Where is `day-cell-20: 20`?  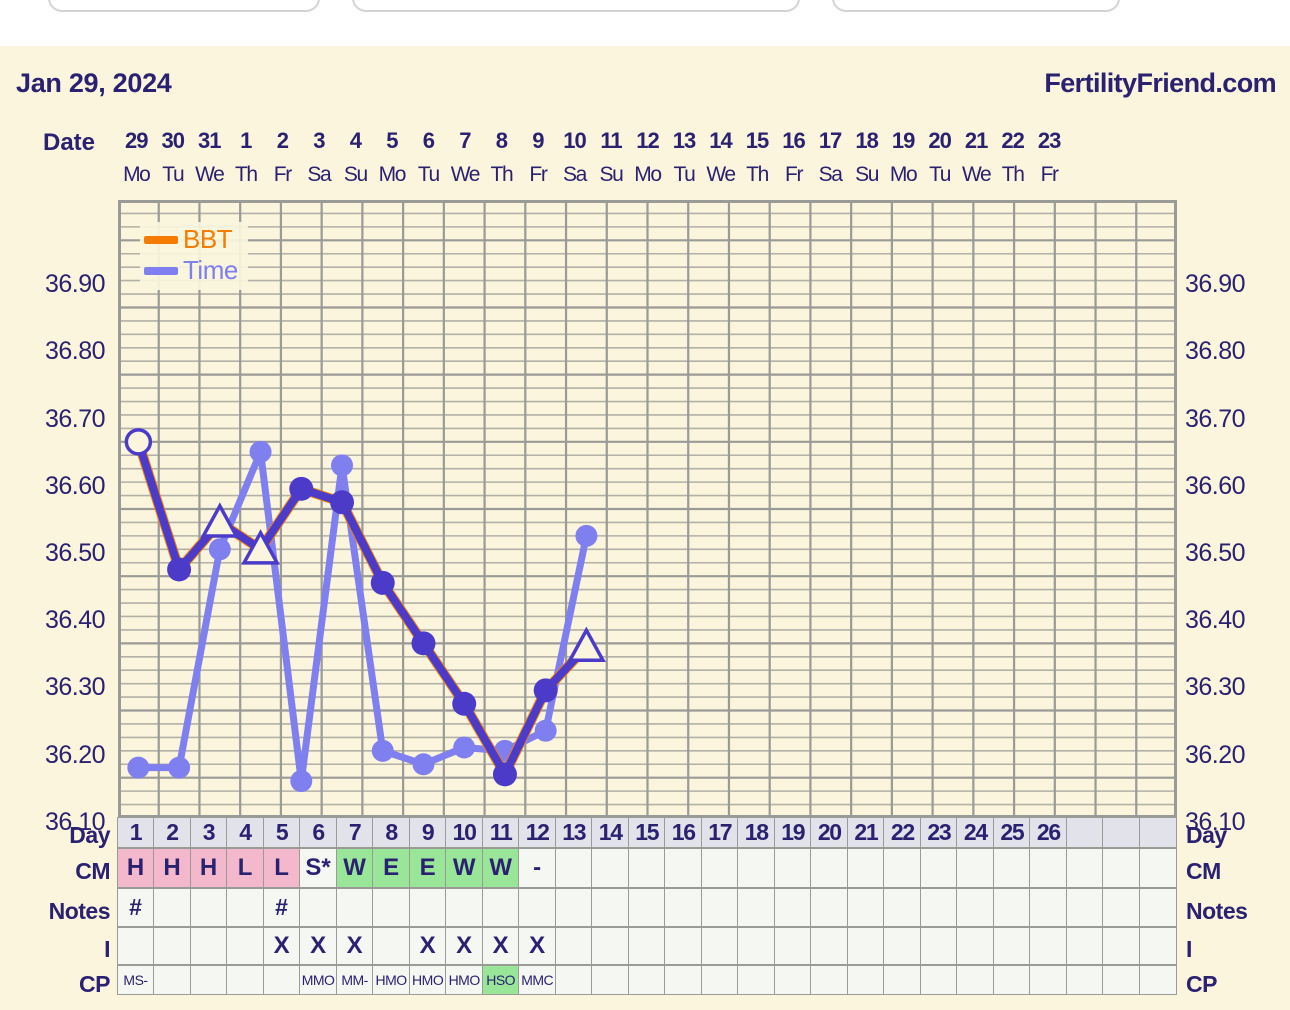 day-cell-20: 20 is located at coordinates (829, 832).